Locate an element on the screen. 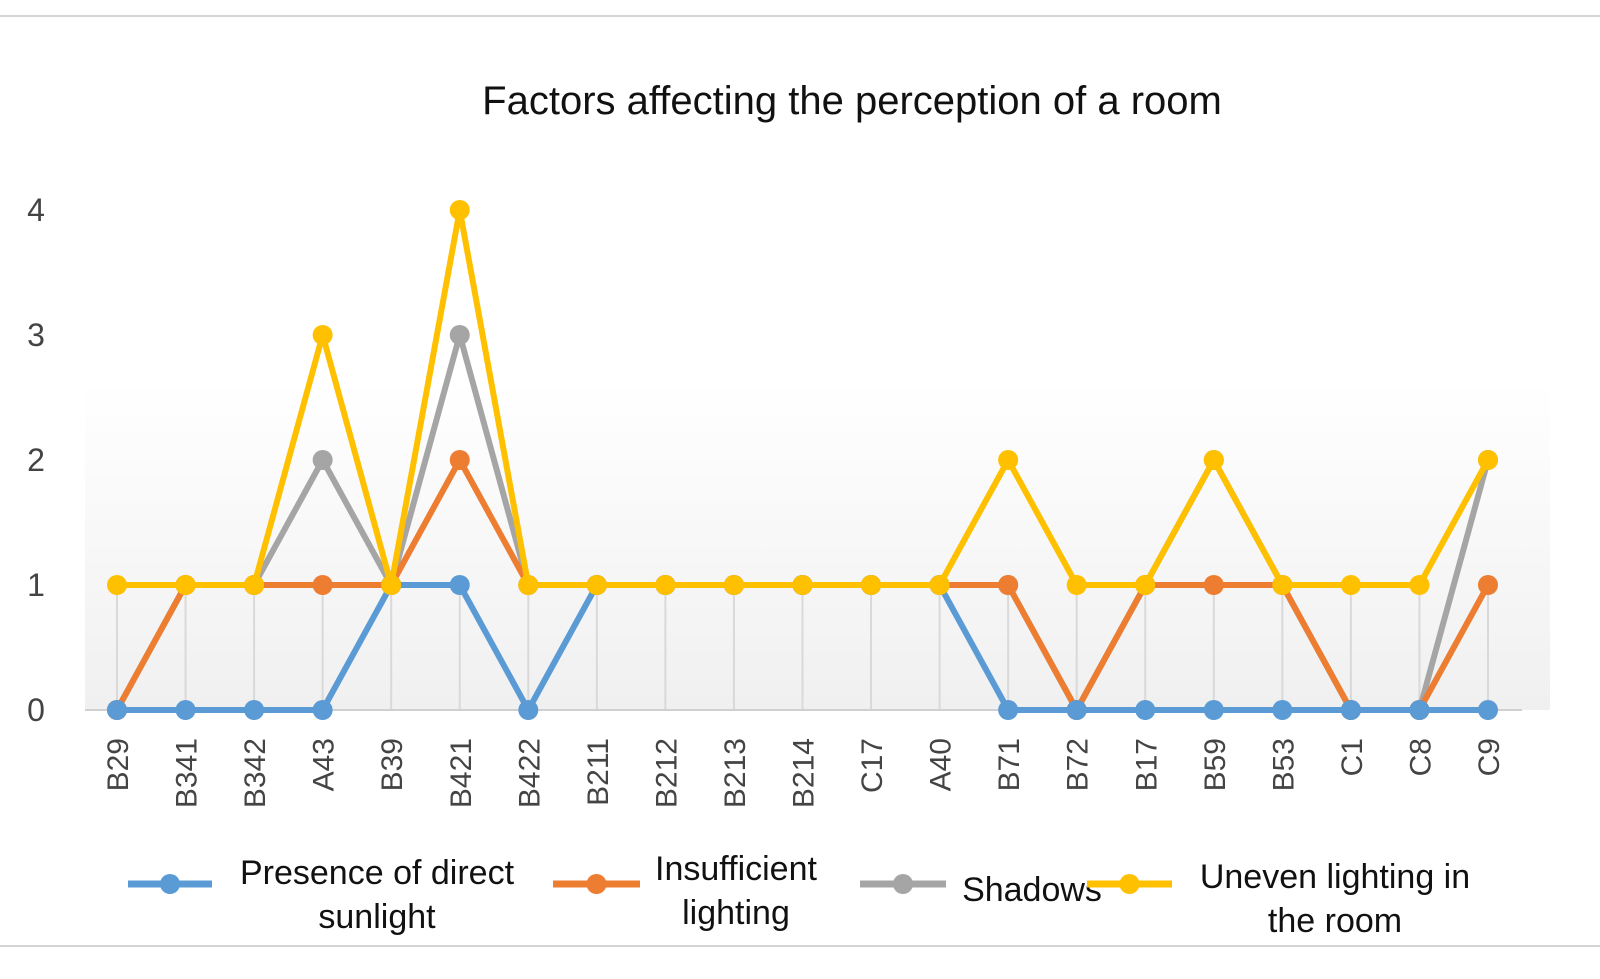 This screenshot has width=1600, height=979. x-tick-label: B341 is located at coordinates (187, 773).